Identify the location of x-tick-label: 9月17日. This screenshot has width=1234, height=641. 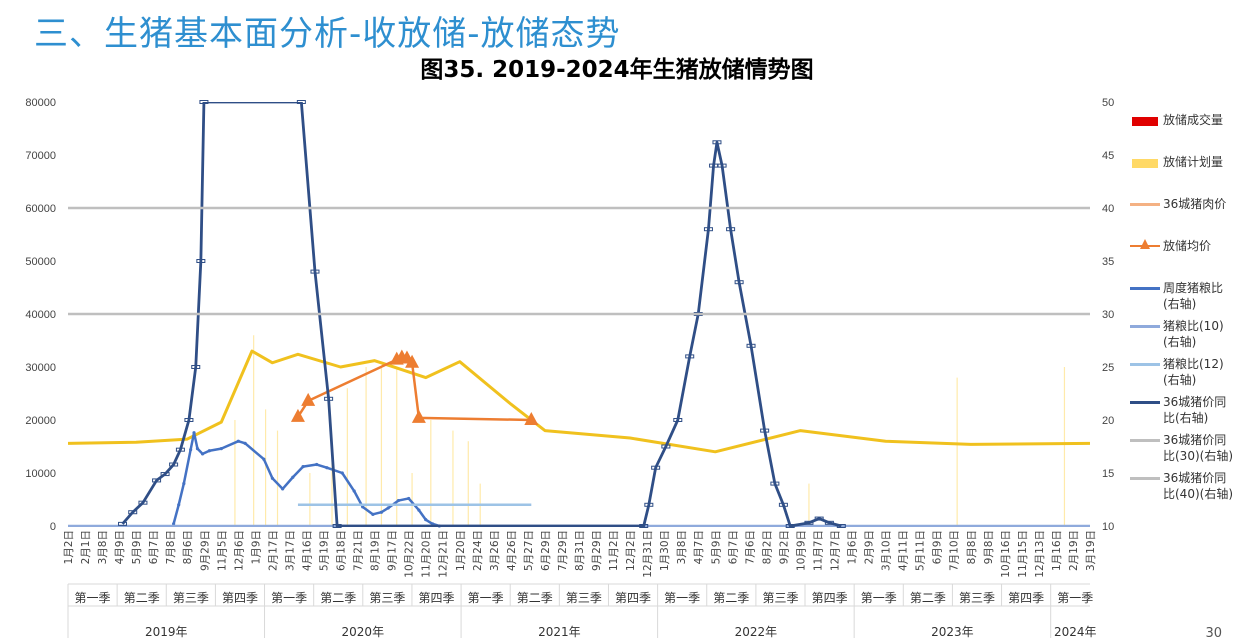
(393, 550).